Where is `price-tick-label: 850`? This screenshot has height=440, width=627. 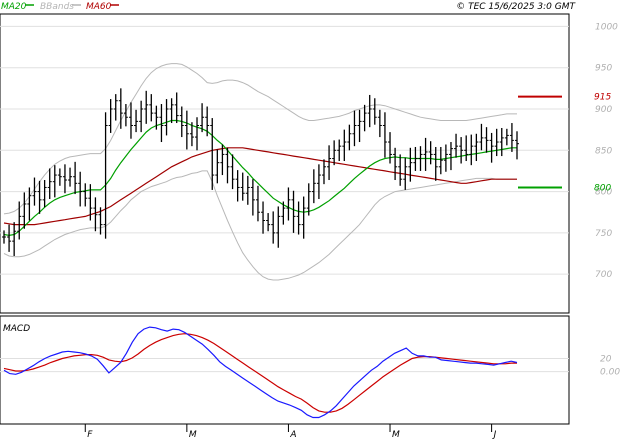
price-tick-label: 850 is located at coordinates (603, 151).